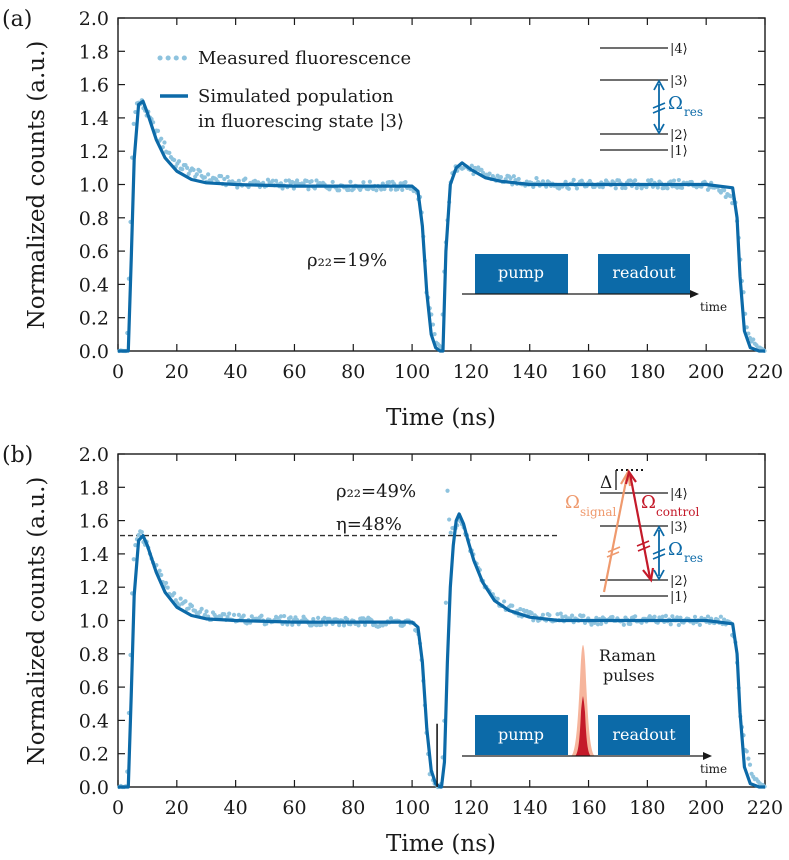 The width and height of the screenshot is (789, 860). I want to click on panel-a-x-tick-label: 220, so click(765, 372).